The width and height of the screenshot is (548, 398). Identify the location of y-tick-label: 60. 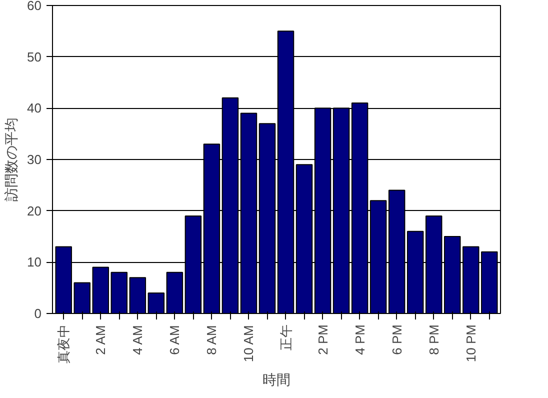
(34, 6).